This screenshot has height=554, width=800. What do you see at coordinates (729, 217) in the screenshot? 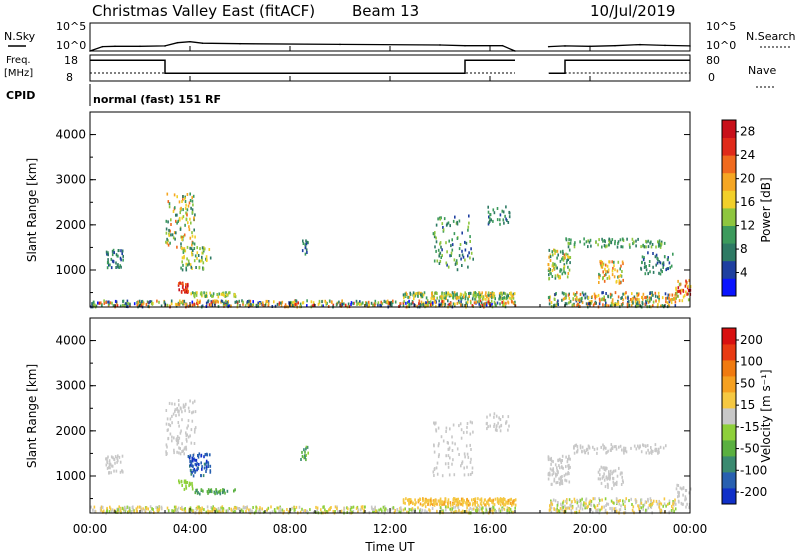
I see `colorbar-swatch` at bounding box center [729, 217].